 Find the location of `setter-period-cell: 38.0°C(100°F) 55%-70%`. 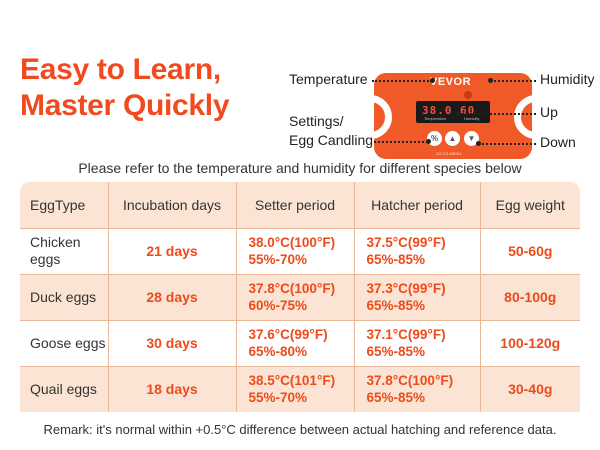

setter-period-cell: 38.0°C(100°F) 55%-70% is located at coordinates (295, 251).